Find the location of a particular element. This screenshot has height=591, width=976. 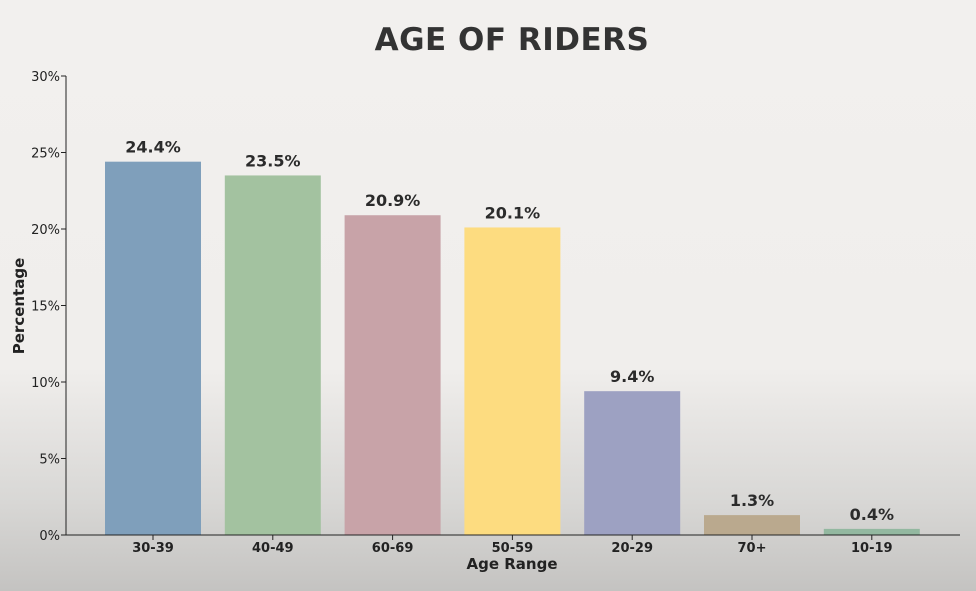

x-tick-label: 20-29 is located at coordinates (632, 548).